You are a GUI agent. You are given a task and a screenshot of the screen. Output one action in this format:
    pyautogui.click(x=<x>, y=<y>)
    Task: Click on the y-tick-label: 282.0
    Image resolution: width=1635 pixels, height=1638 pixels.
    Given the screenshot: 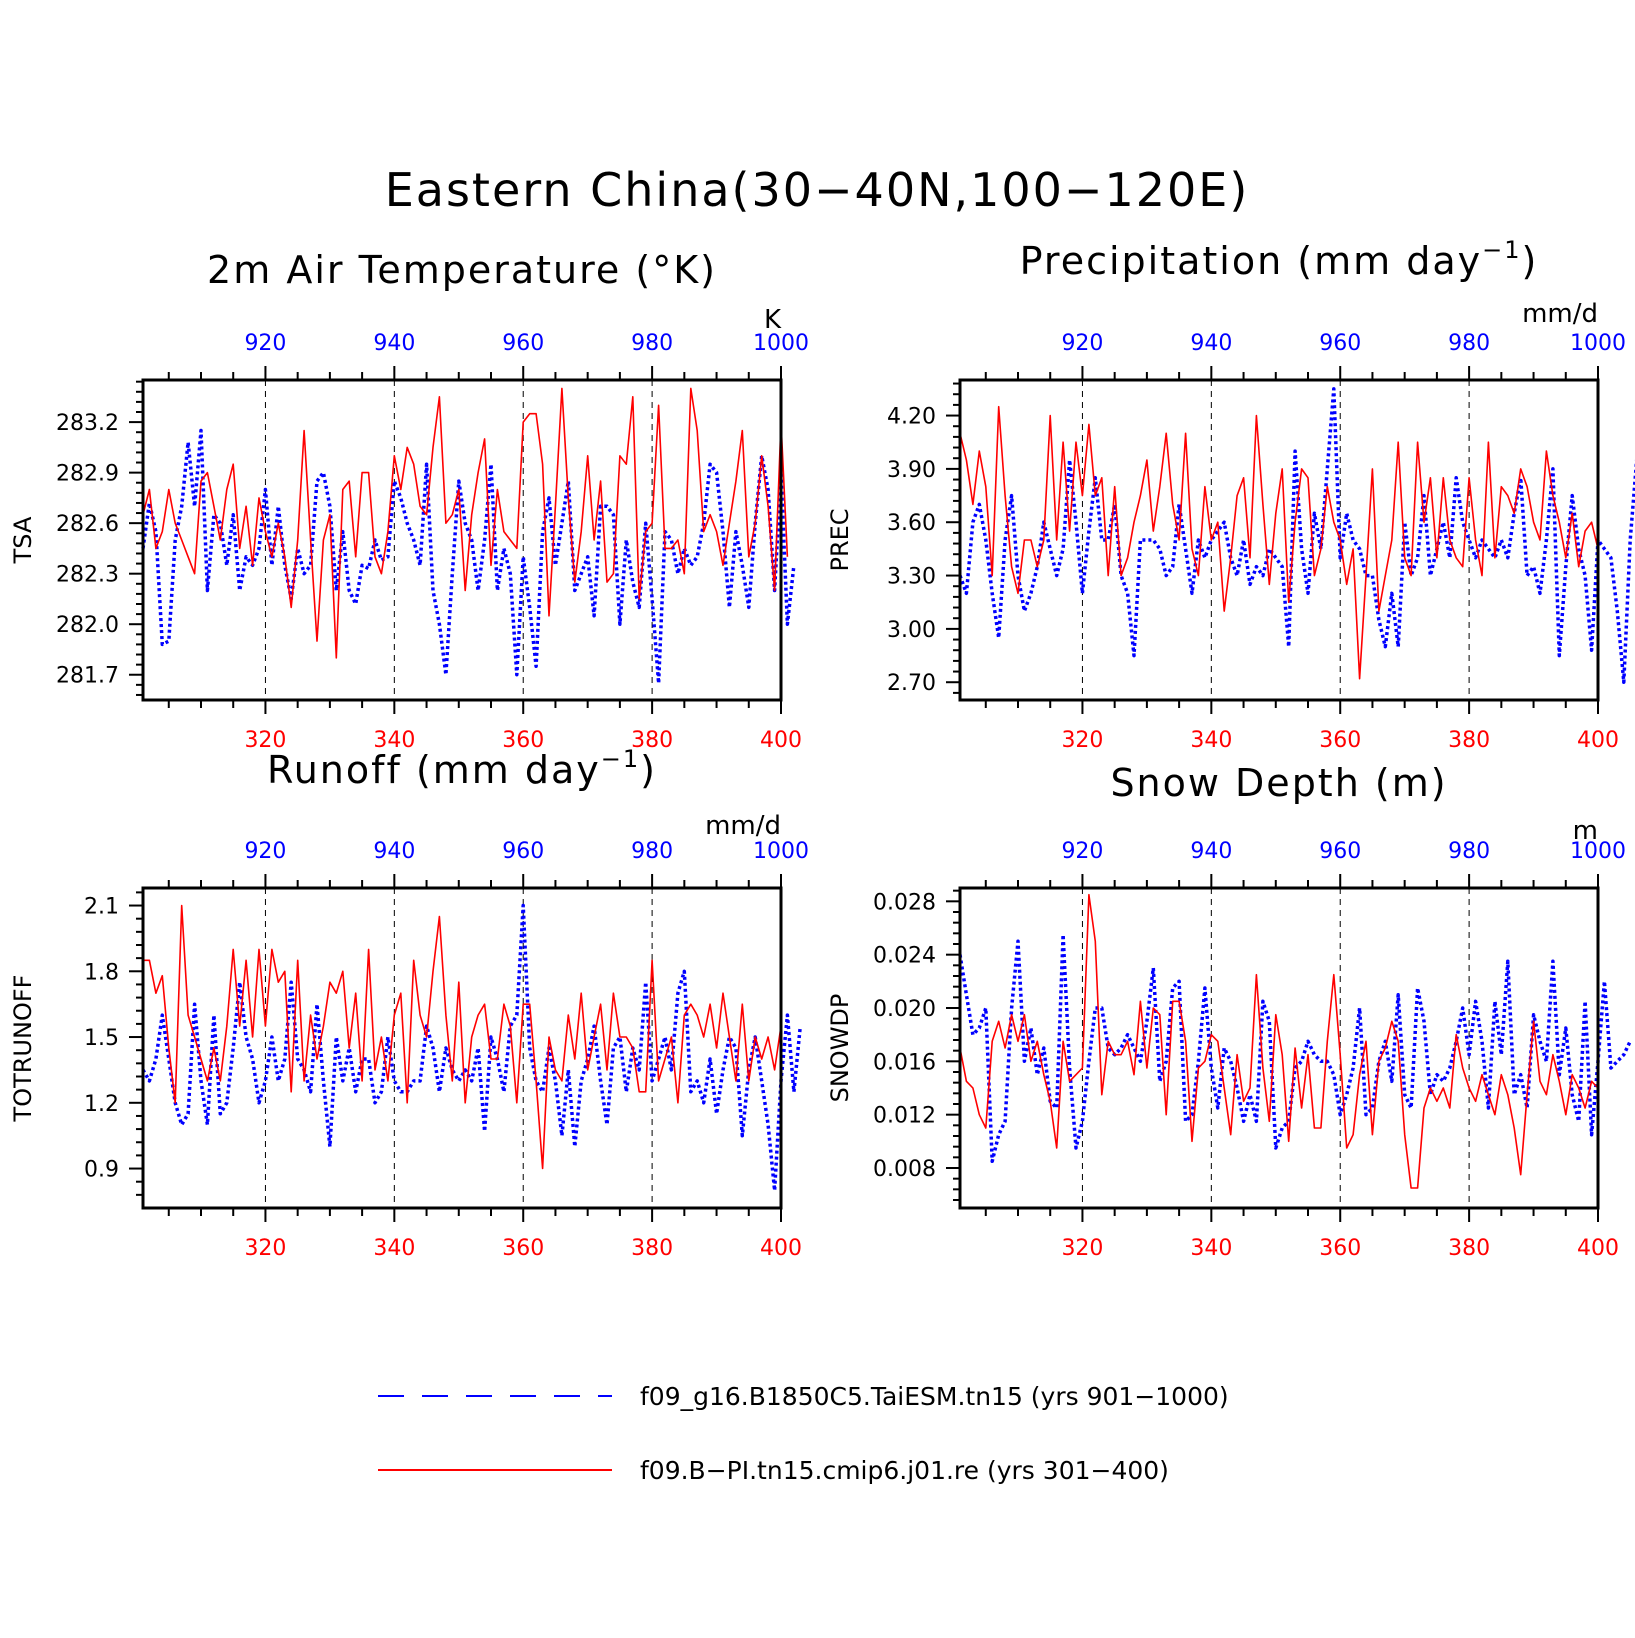 What is the action you would take?
    pyautogui.click(x=87, y=625)
    